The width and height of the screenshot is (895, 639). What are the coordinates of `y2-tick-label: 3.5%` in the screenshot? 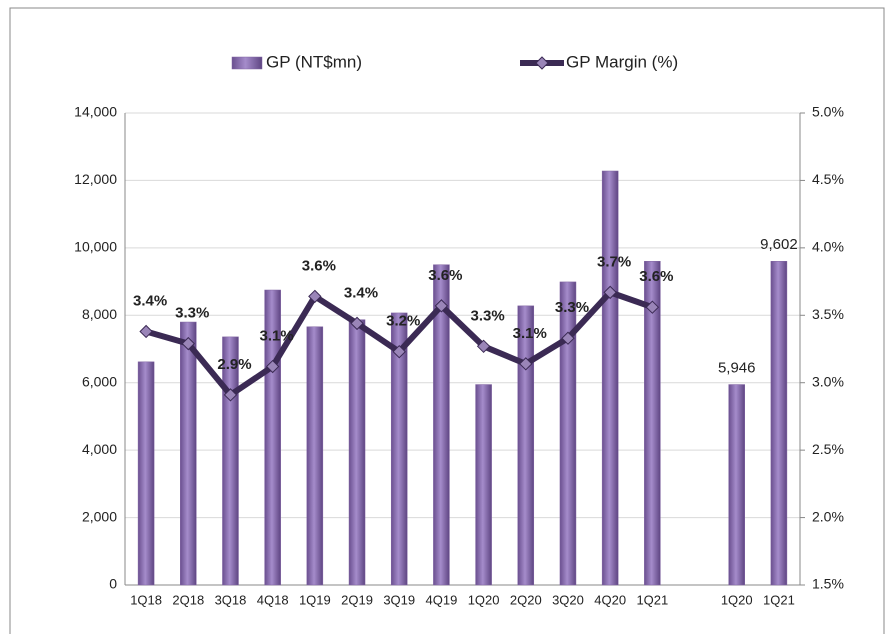 It's located at (828, 314).